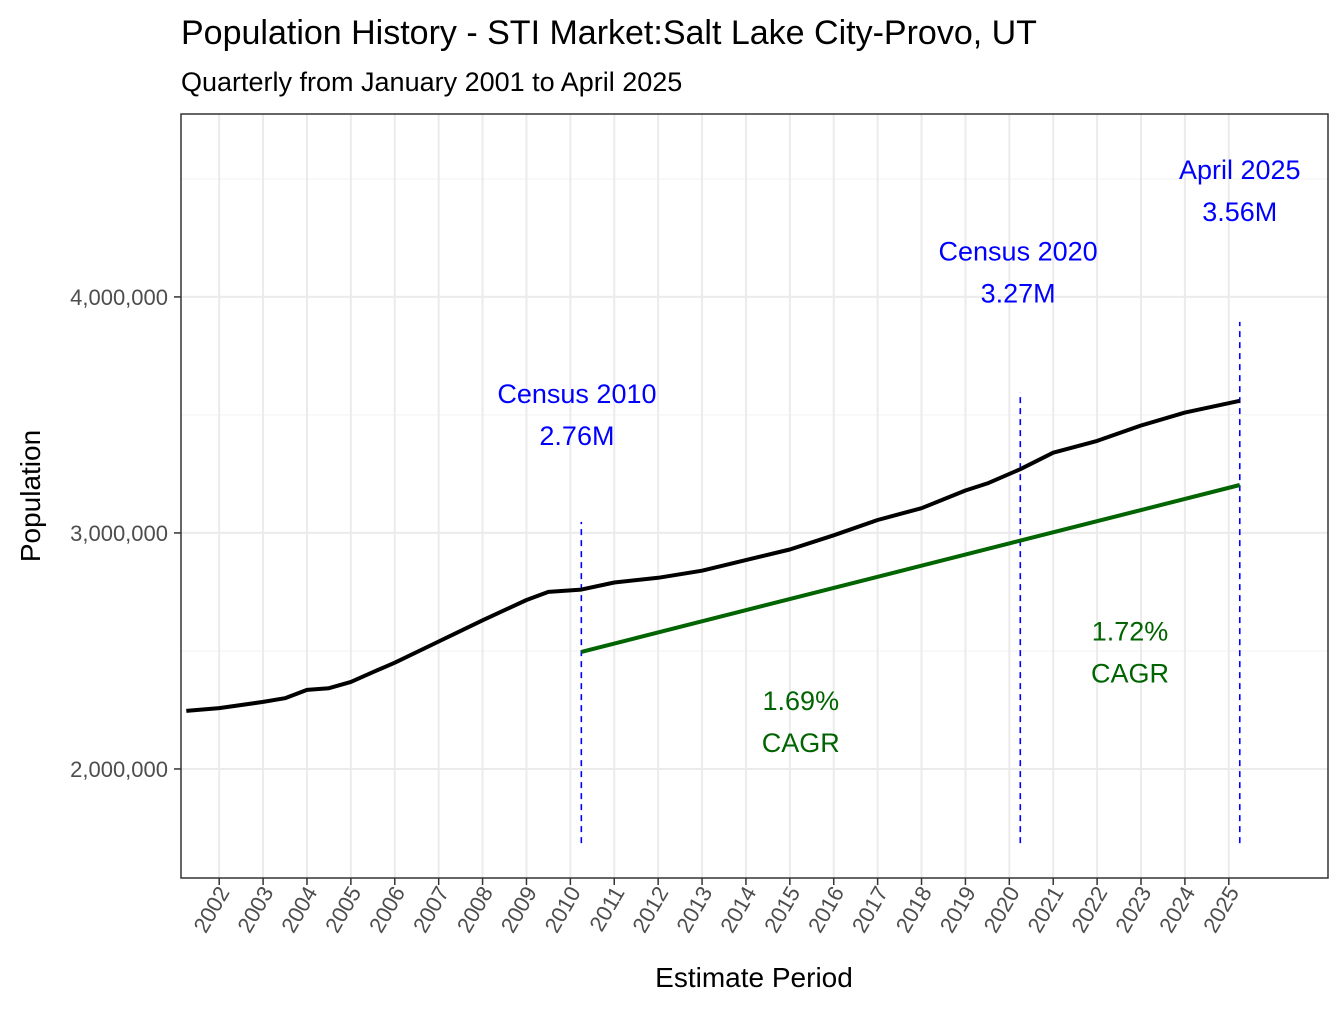  Describe the element at coordinates (1221, 909) in the screenshot. I see `x-tick-label: 2025` at that location.